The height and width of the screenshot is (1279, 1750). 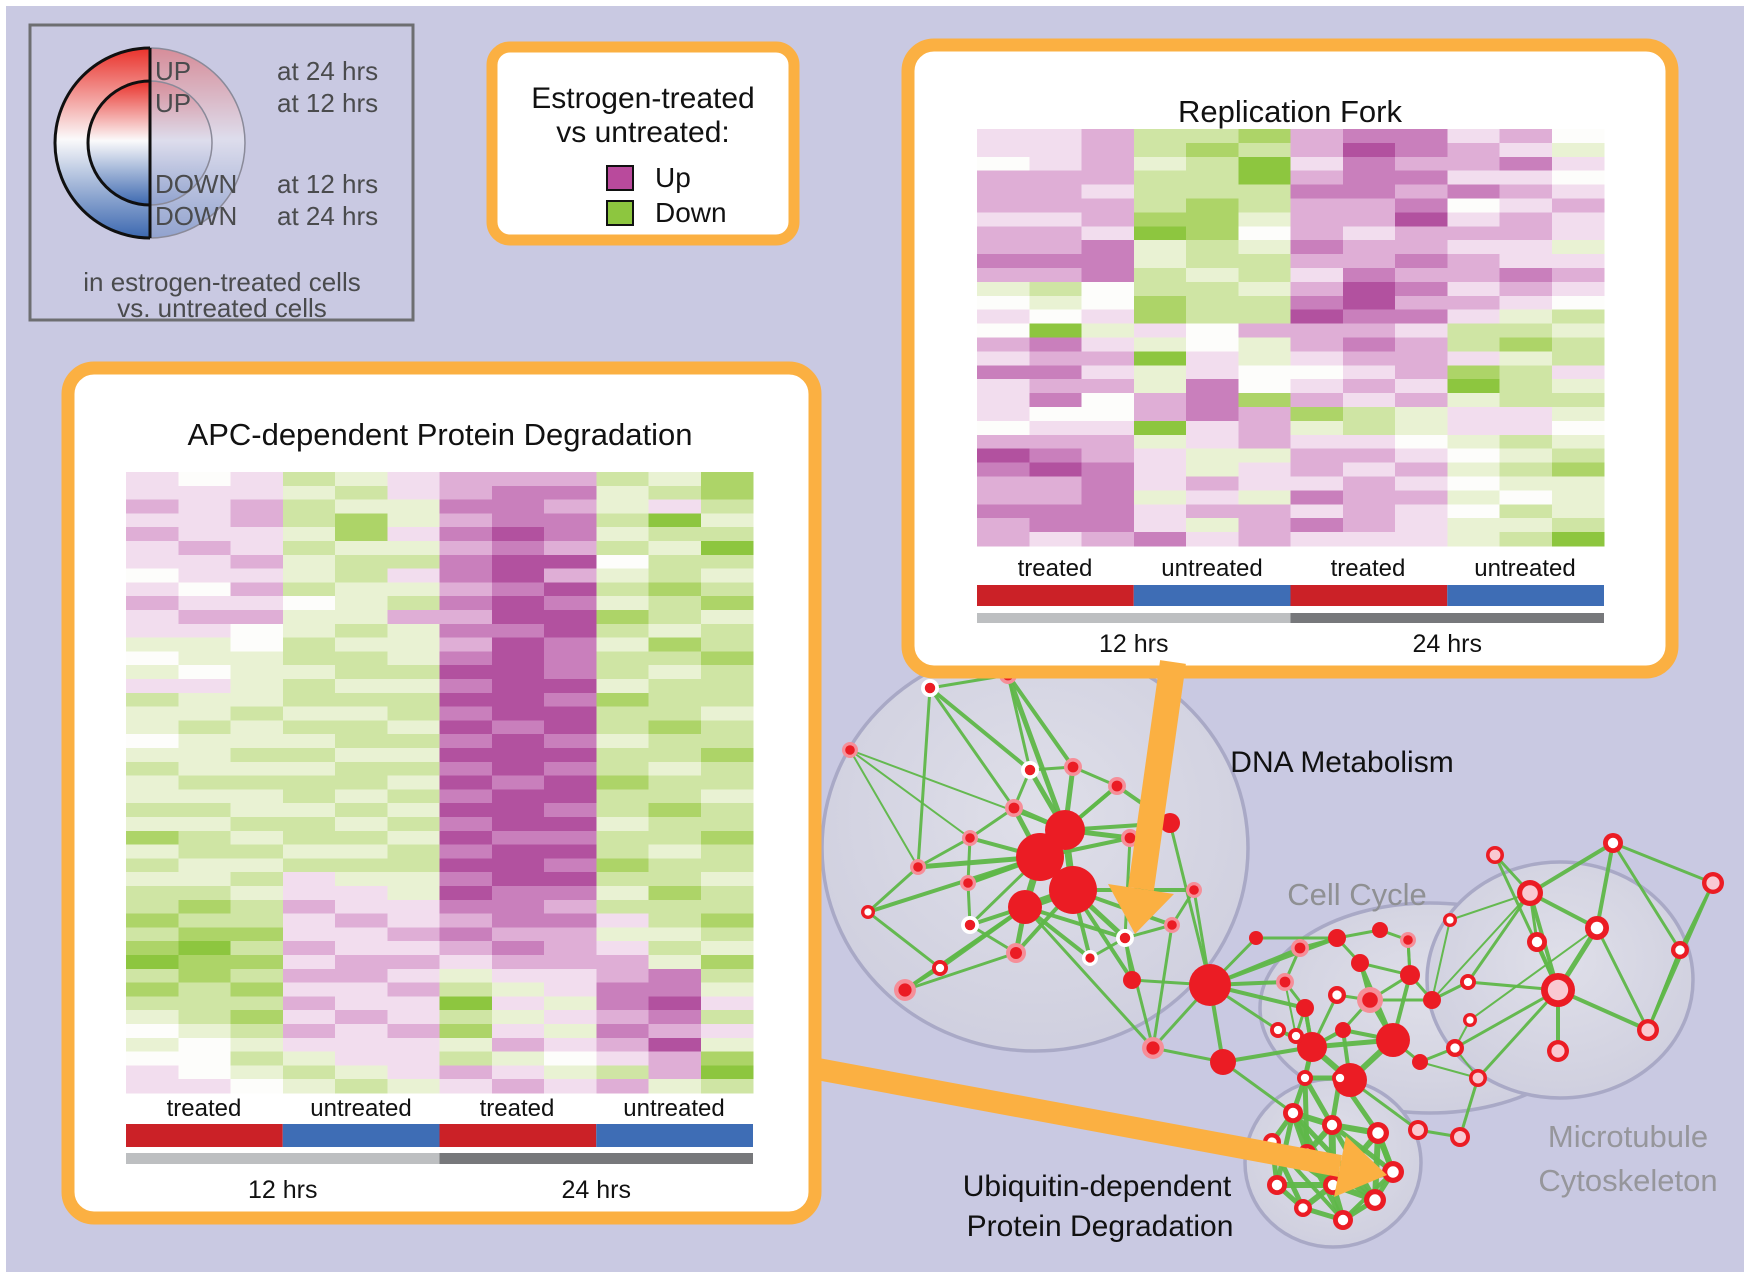 What do you see at coordinates (1040, 857) in the screenshot?
I see `network-node-solid` at bounding box center [1040, 857].